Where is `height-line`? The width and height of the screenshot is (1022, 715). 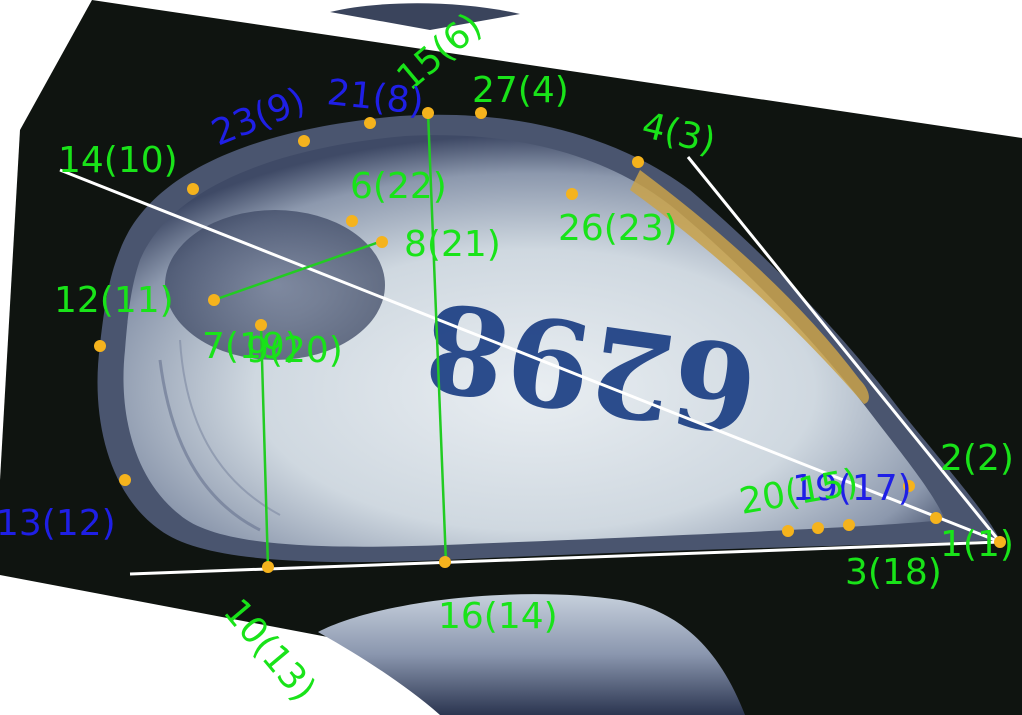 height-line is located at coordinates (437, 337).